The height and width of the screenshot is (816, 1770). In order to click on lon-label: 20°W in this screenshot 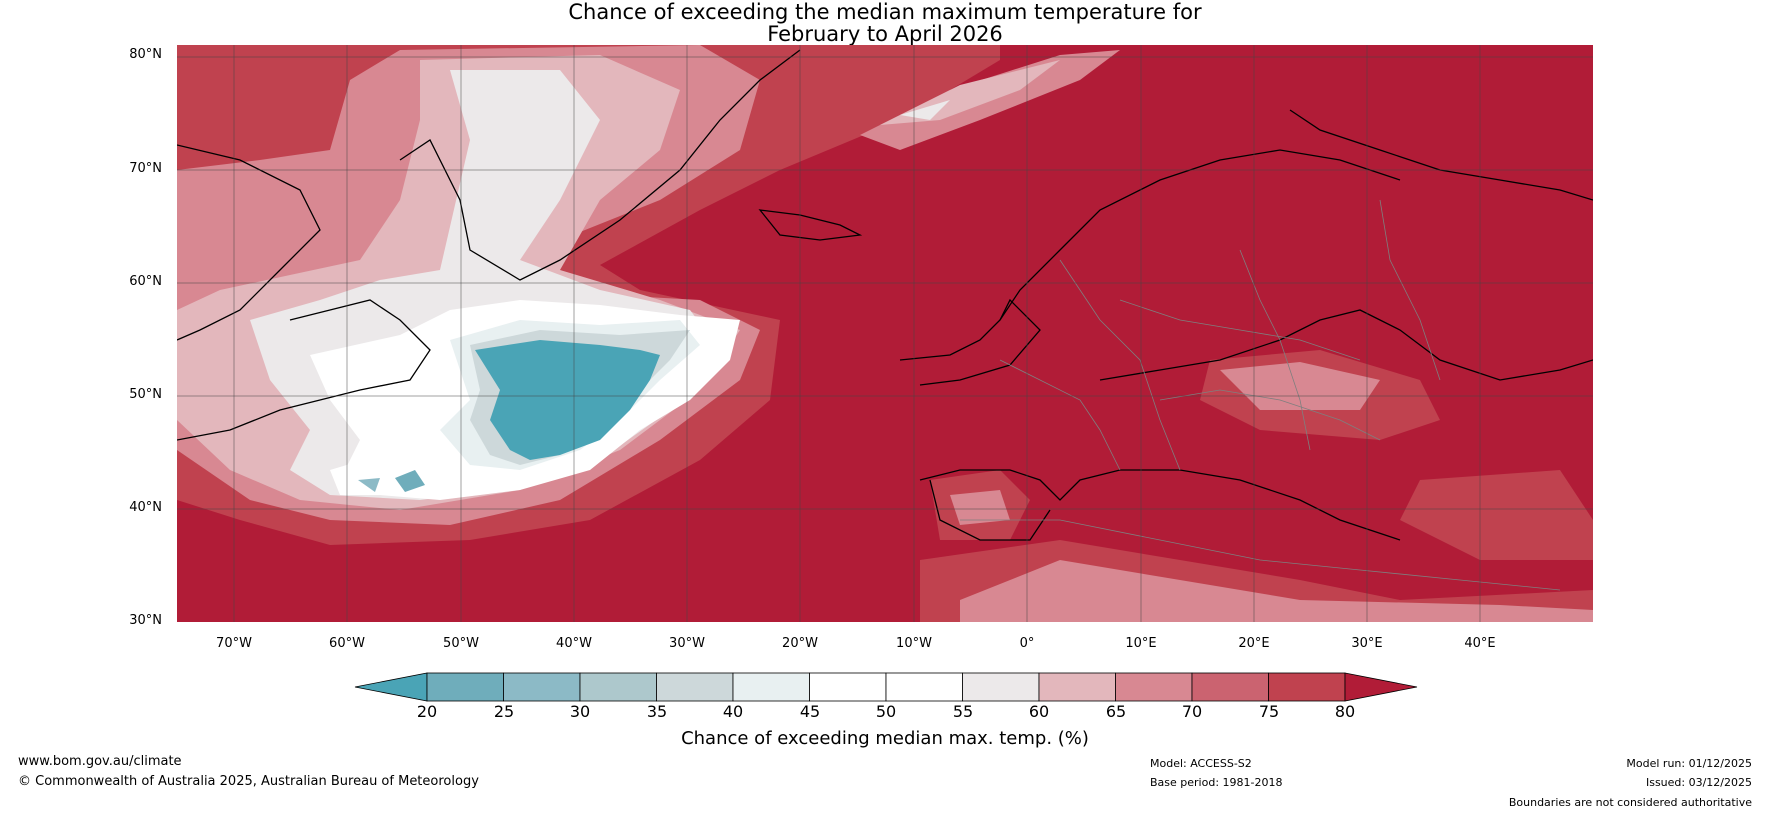, I will do `click(800, 643)`.